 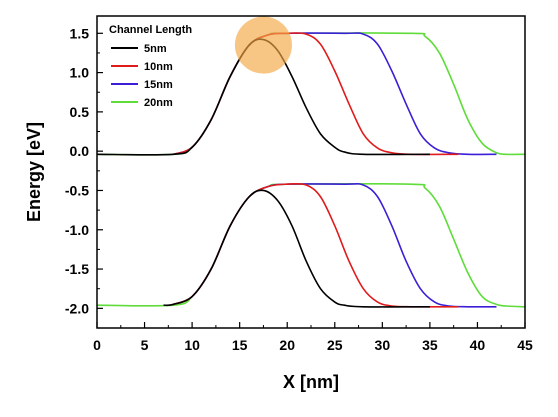 I want to click on y-tick-label: -1.0, so click(x=77, y=230).